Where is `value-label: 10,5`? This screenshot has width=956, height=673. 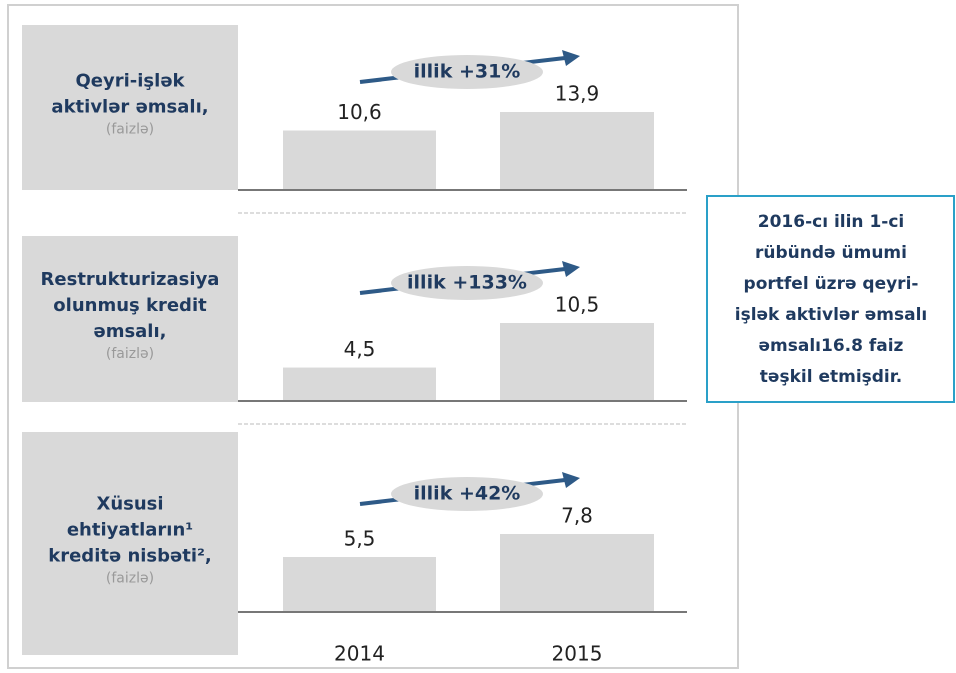
value-label: 10,5 is located at coordinates (577, 305).